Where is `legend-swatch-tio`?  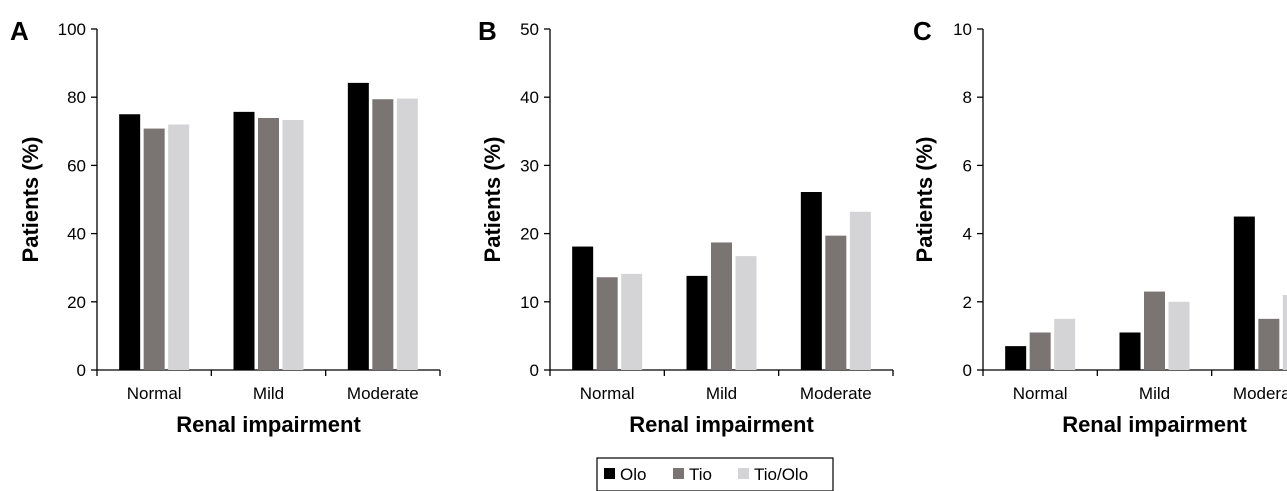 legend-swatch-tio is located at coordinates (678, 473).